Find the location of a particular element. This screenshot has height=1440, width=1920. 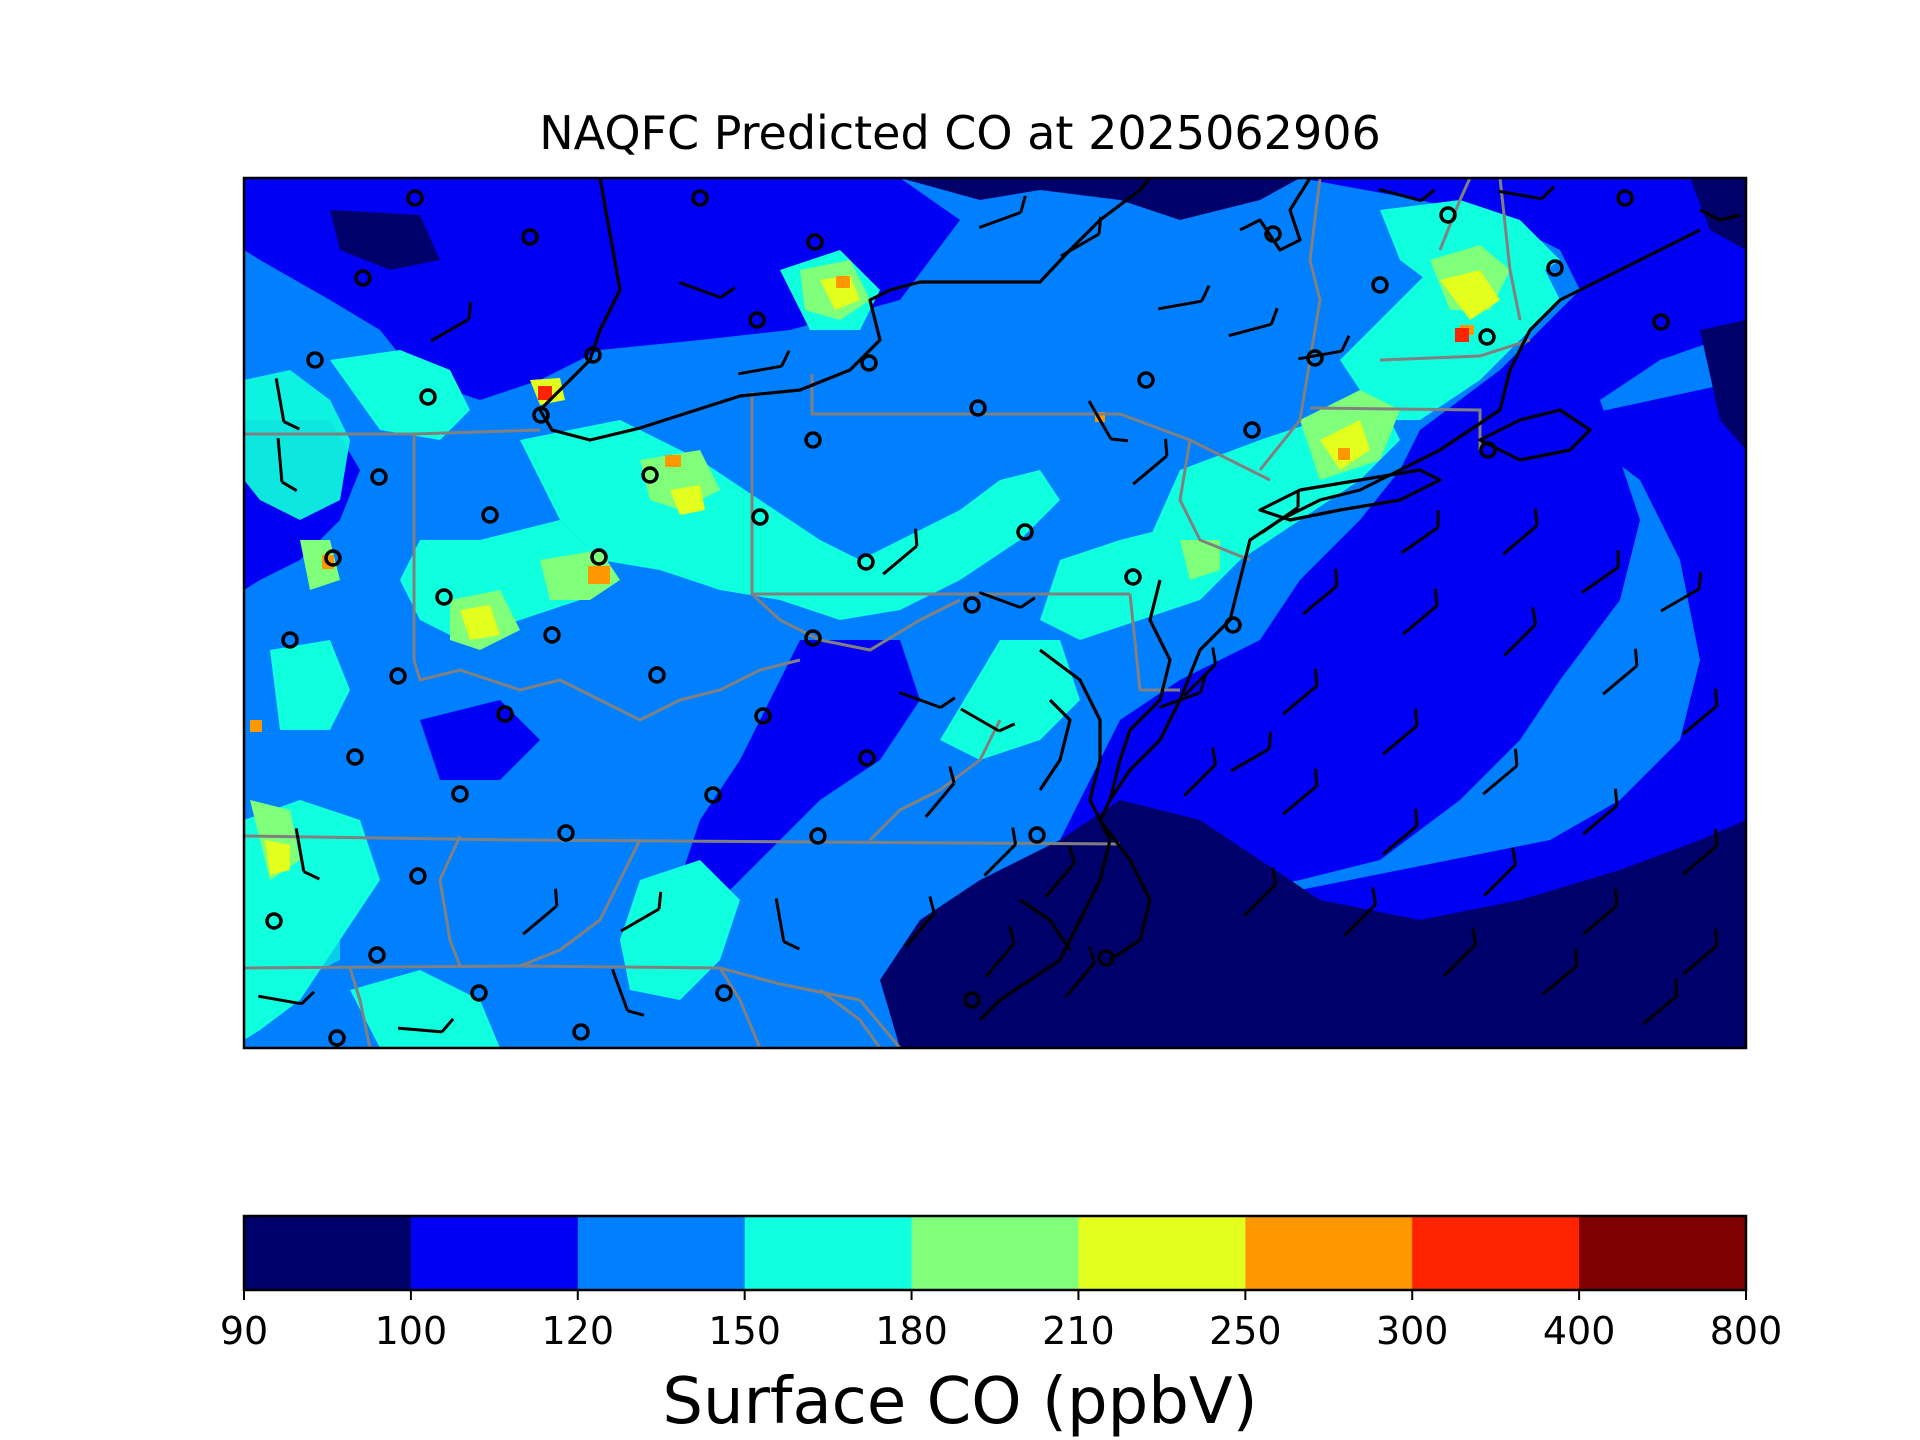

colorbar-tick-label: 800 is located at coordinates (1746, 1331).